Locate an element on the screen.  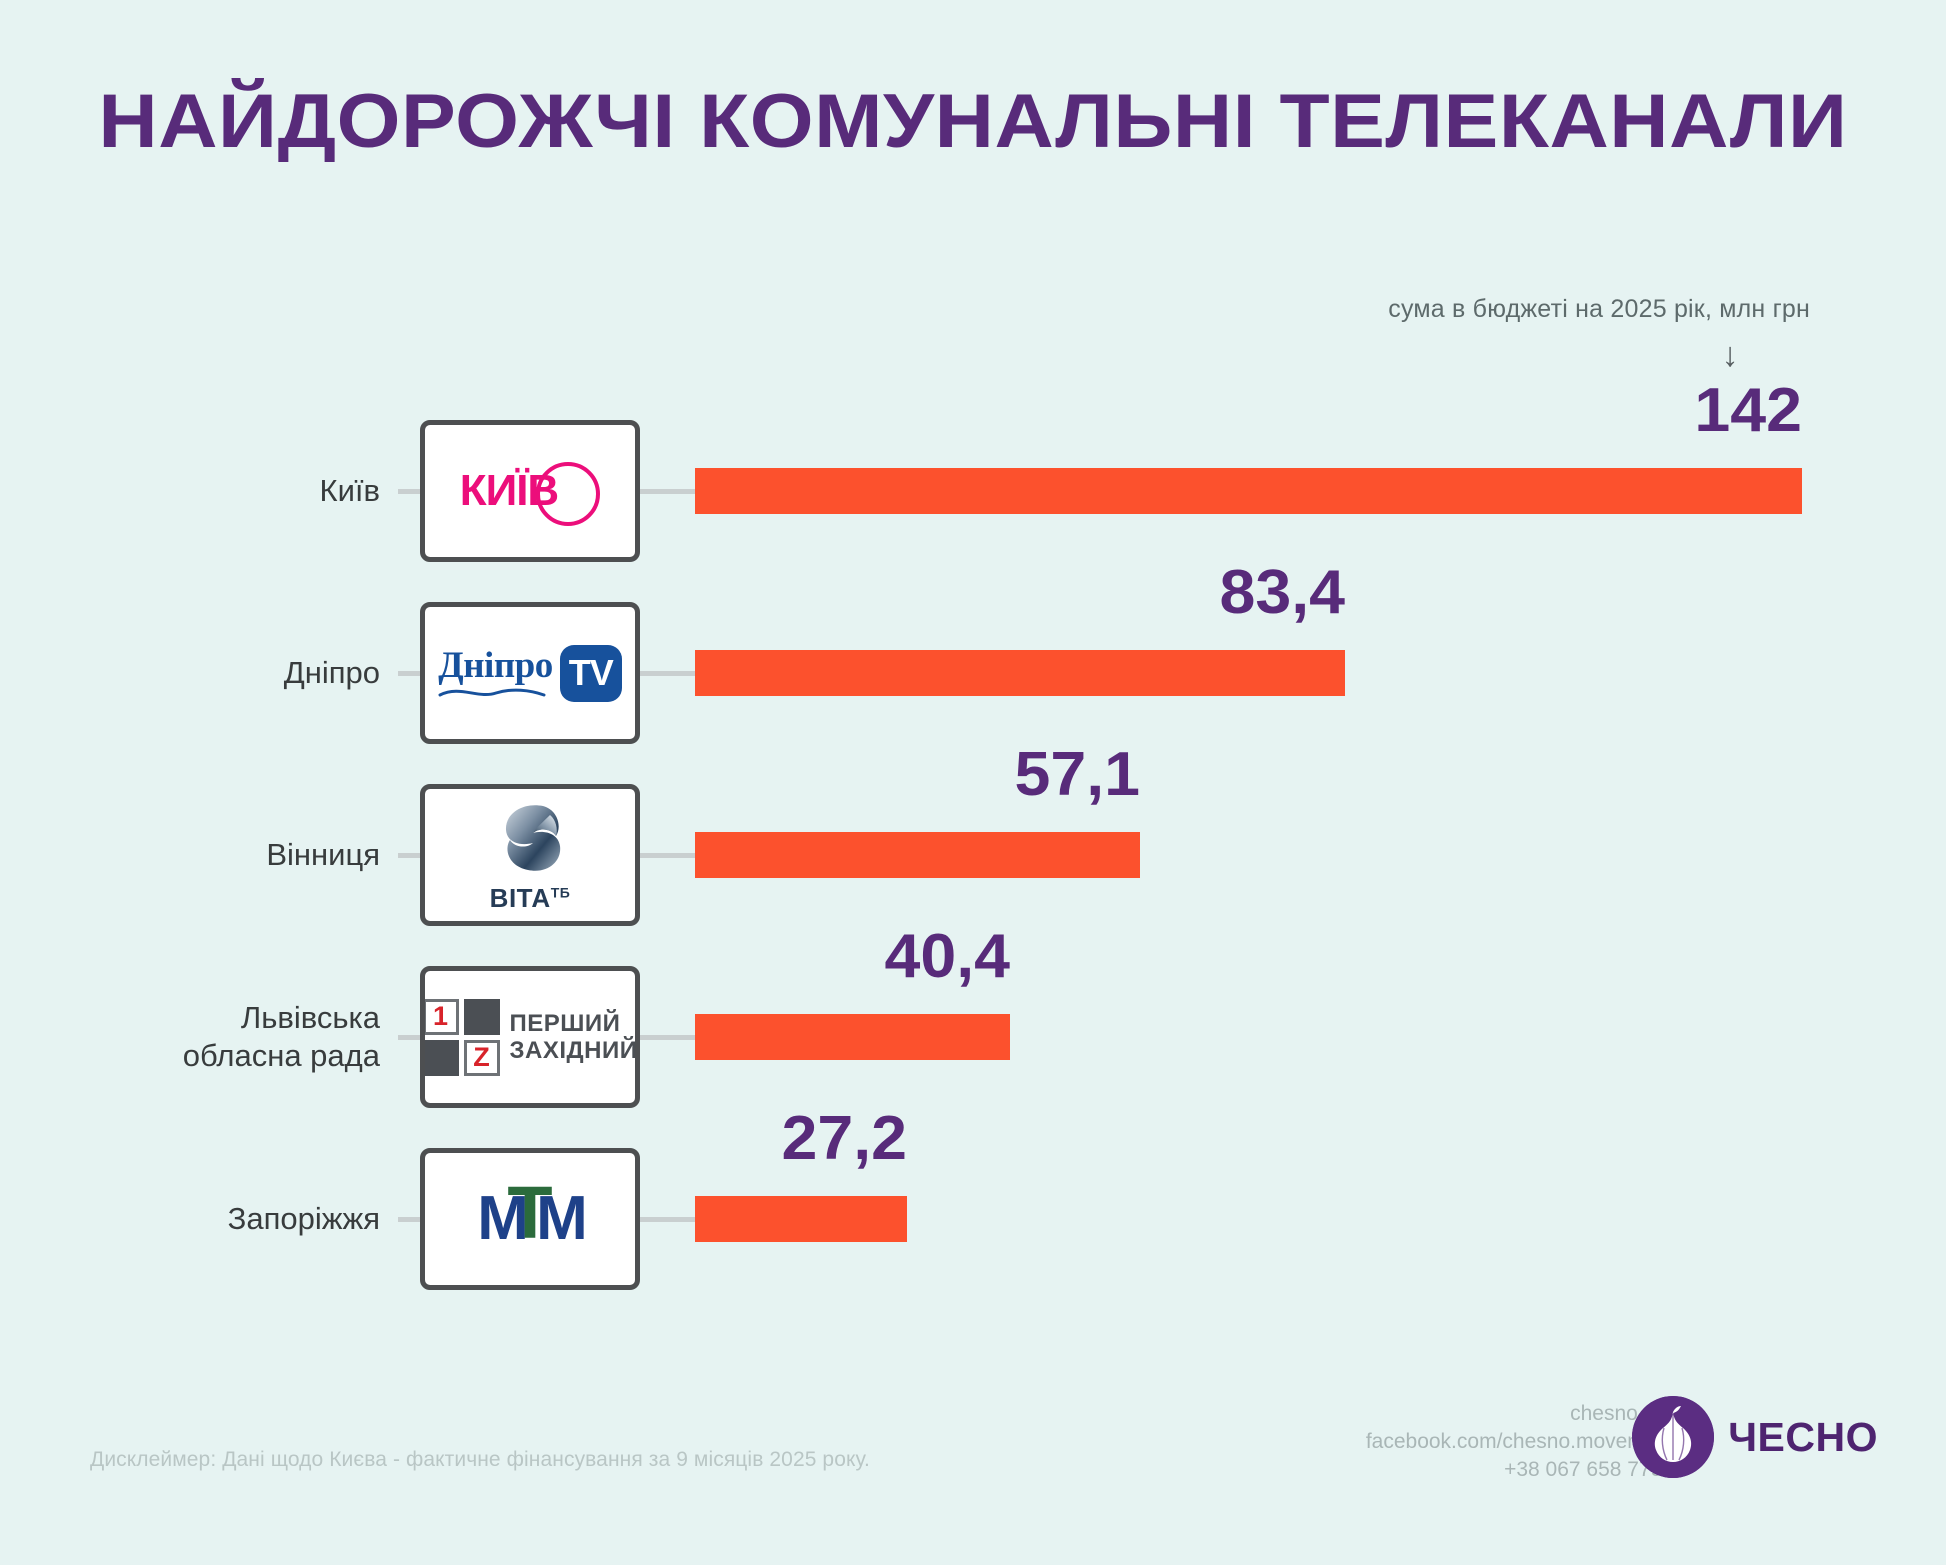
kyiv-channel-logo: КИЇВ is located at coordinates (530, 491).